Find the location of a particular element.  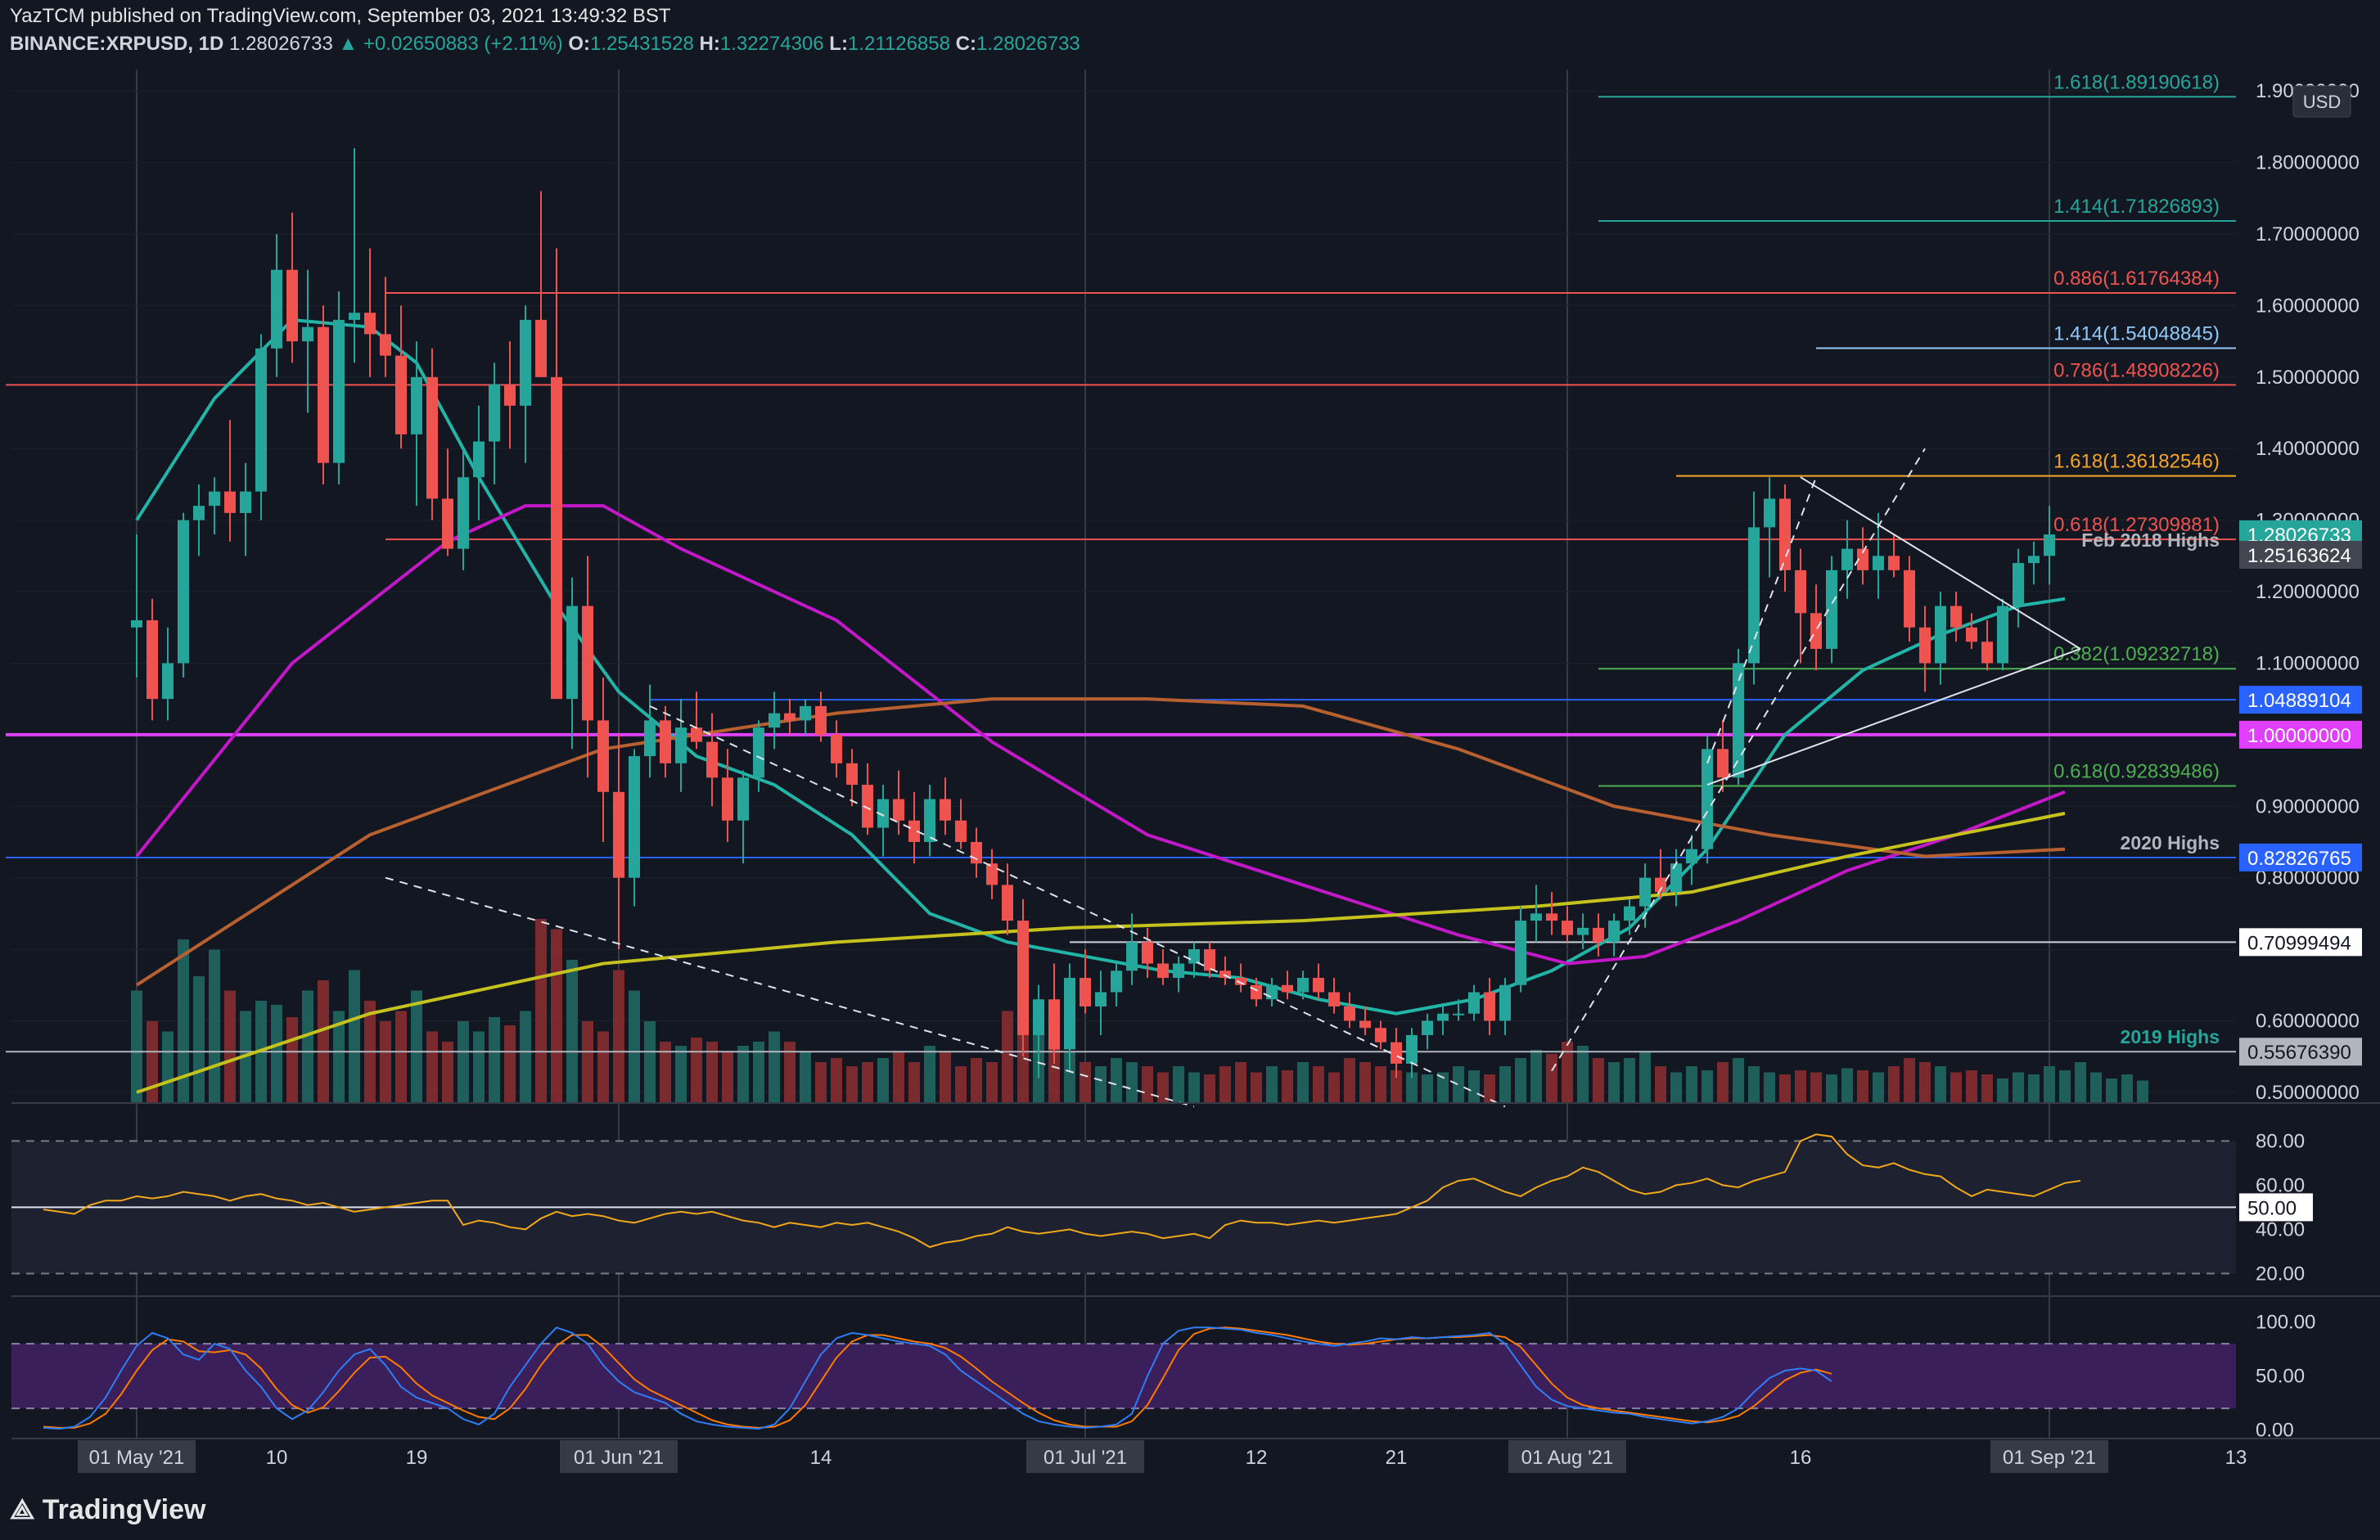

level-label-4: 0.786(1.48908226) is located at coordinates (2136, 370).